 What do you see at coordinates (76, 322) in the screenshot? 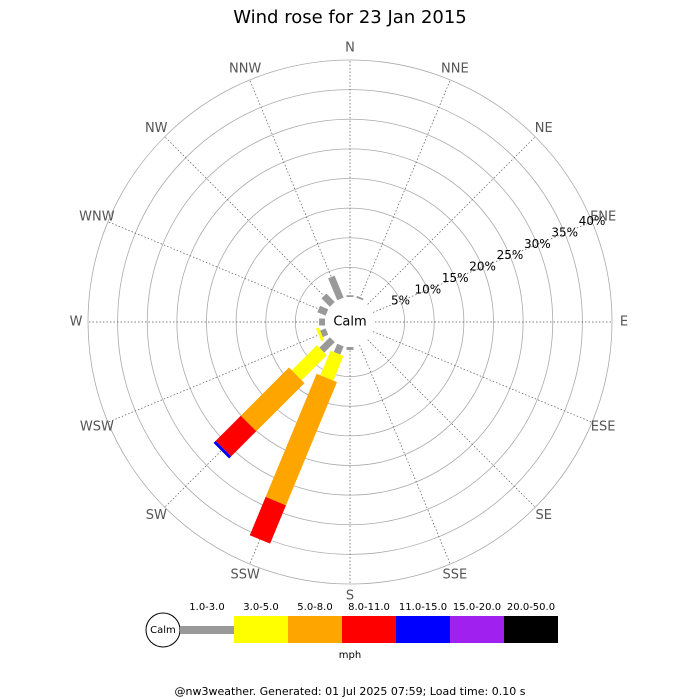
I see `direction-label: W` at bounding box center [76, 322].